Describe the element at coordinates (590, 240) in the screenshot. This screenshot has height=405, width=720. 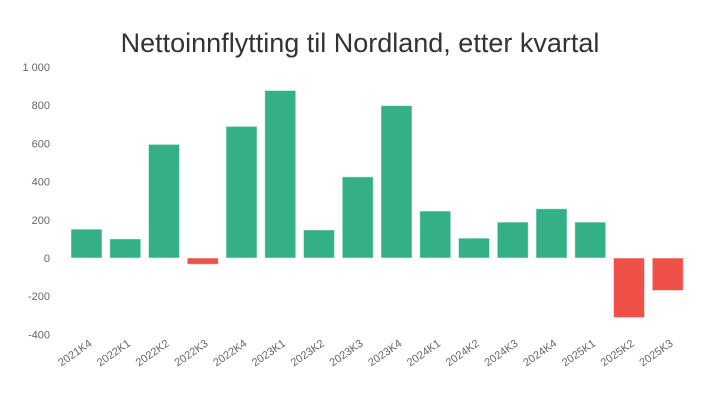
I see `bar-2025K1` at that location.